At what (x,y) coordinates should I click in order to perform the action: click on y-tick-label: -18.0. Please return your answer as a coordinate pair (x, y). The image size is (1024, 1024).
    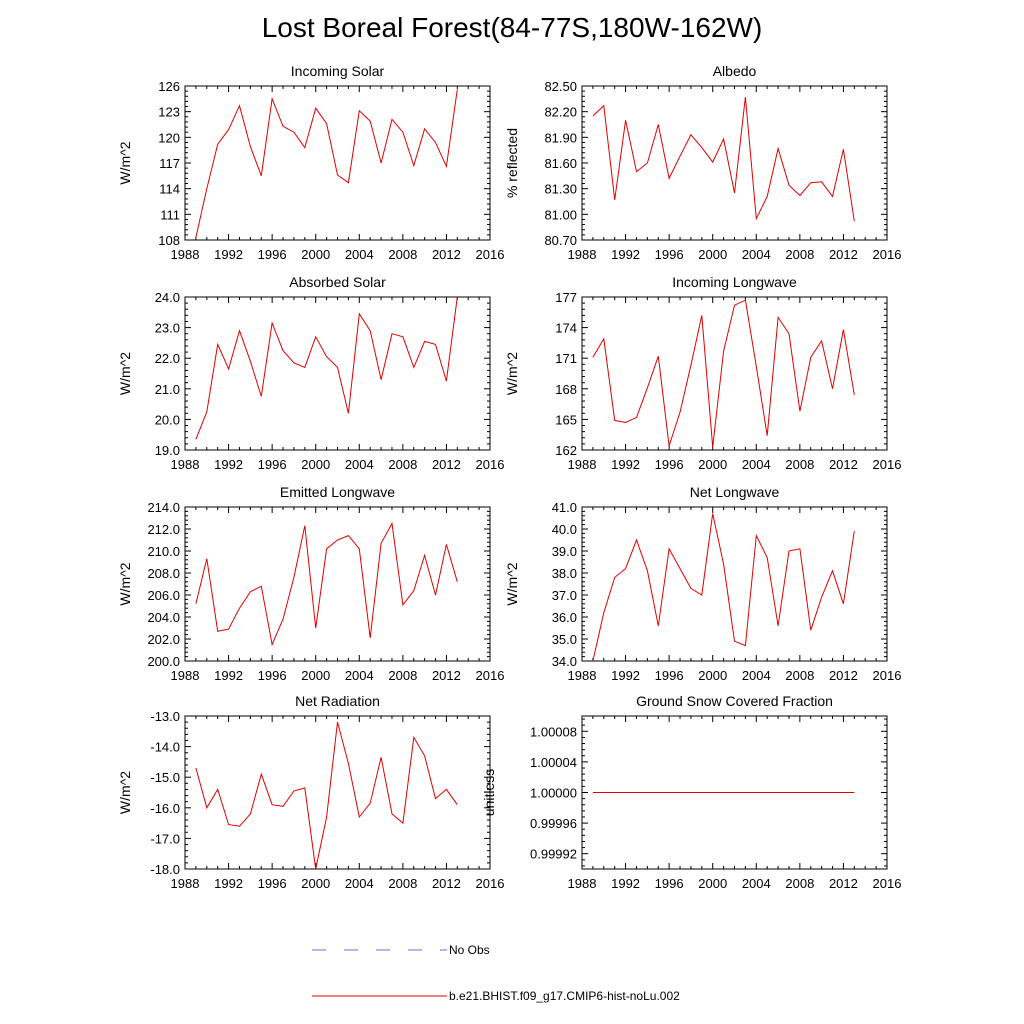
    Looking at the image, I should click on (165, 869).